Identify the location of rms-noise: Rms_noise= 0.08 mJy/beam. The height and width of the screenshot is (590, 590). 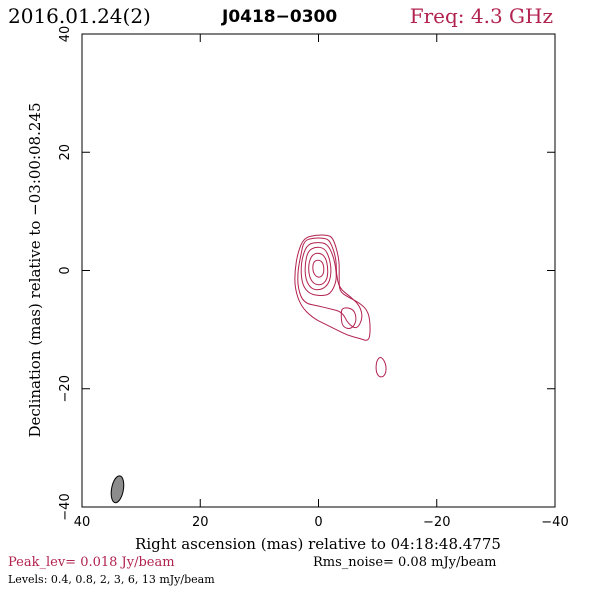
(404, 562).